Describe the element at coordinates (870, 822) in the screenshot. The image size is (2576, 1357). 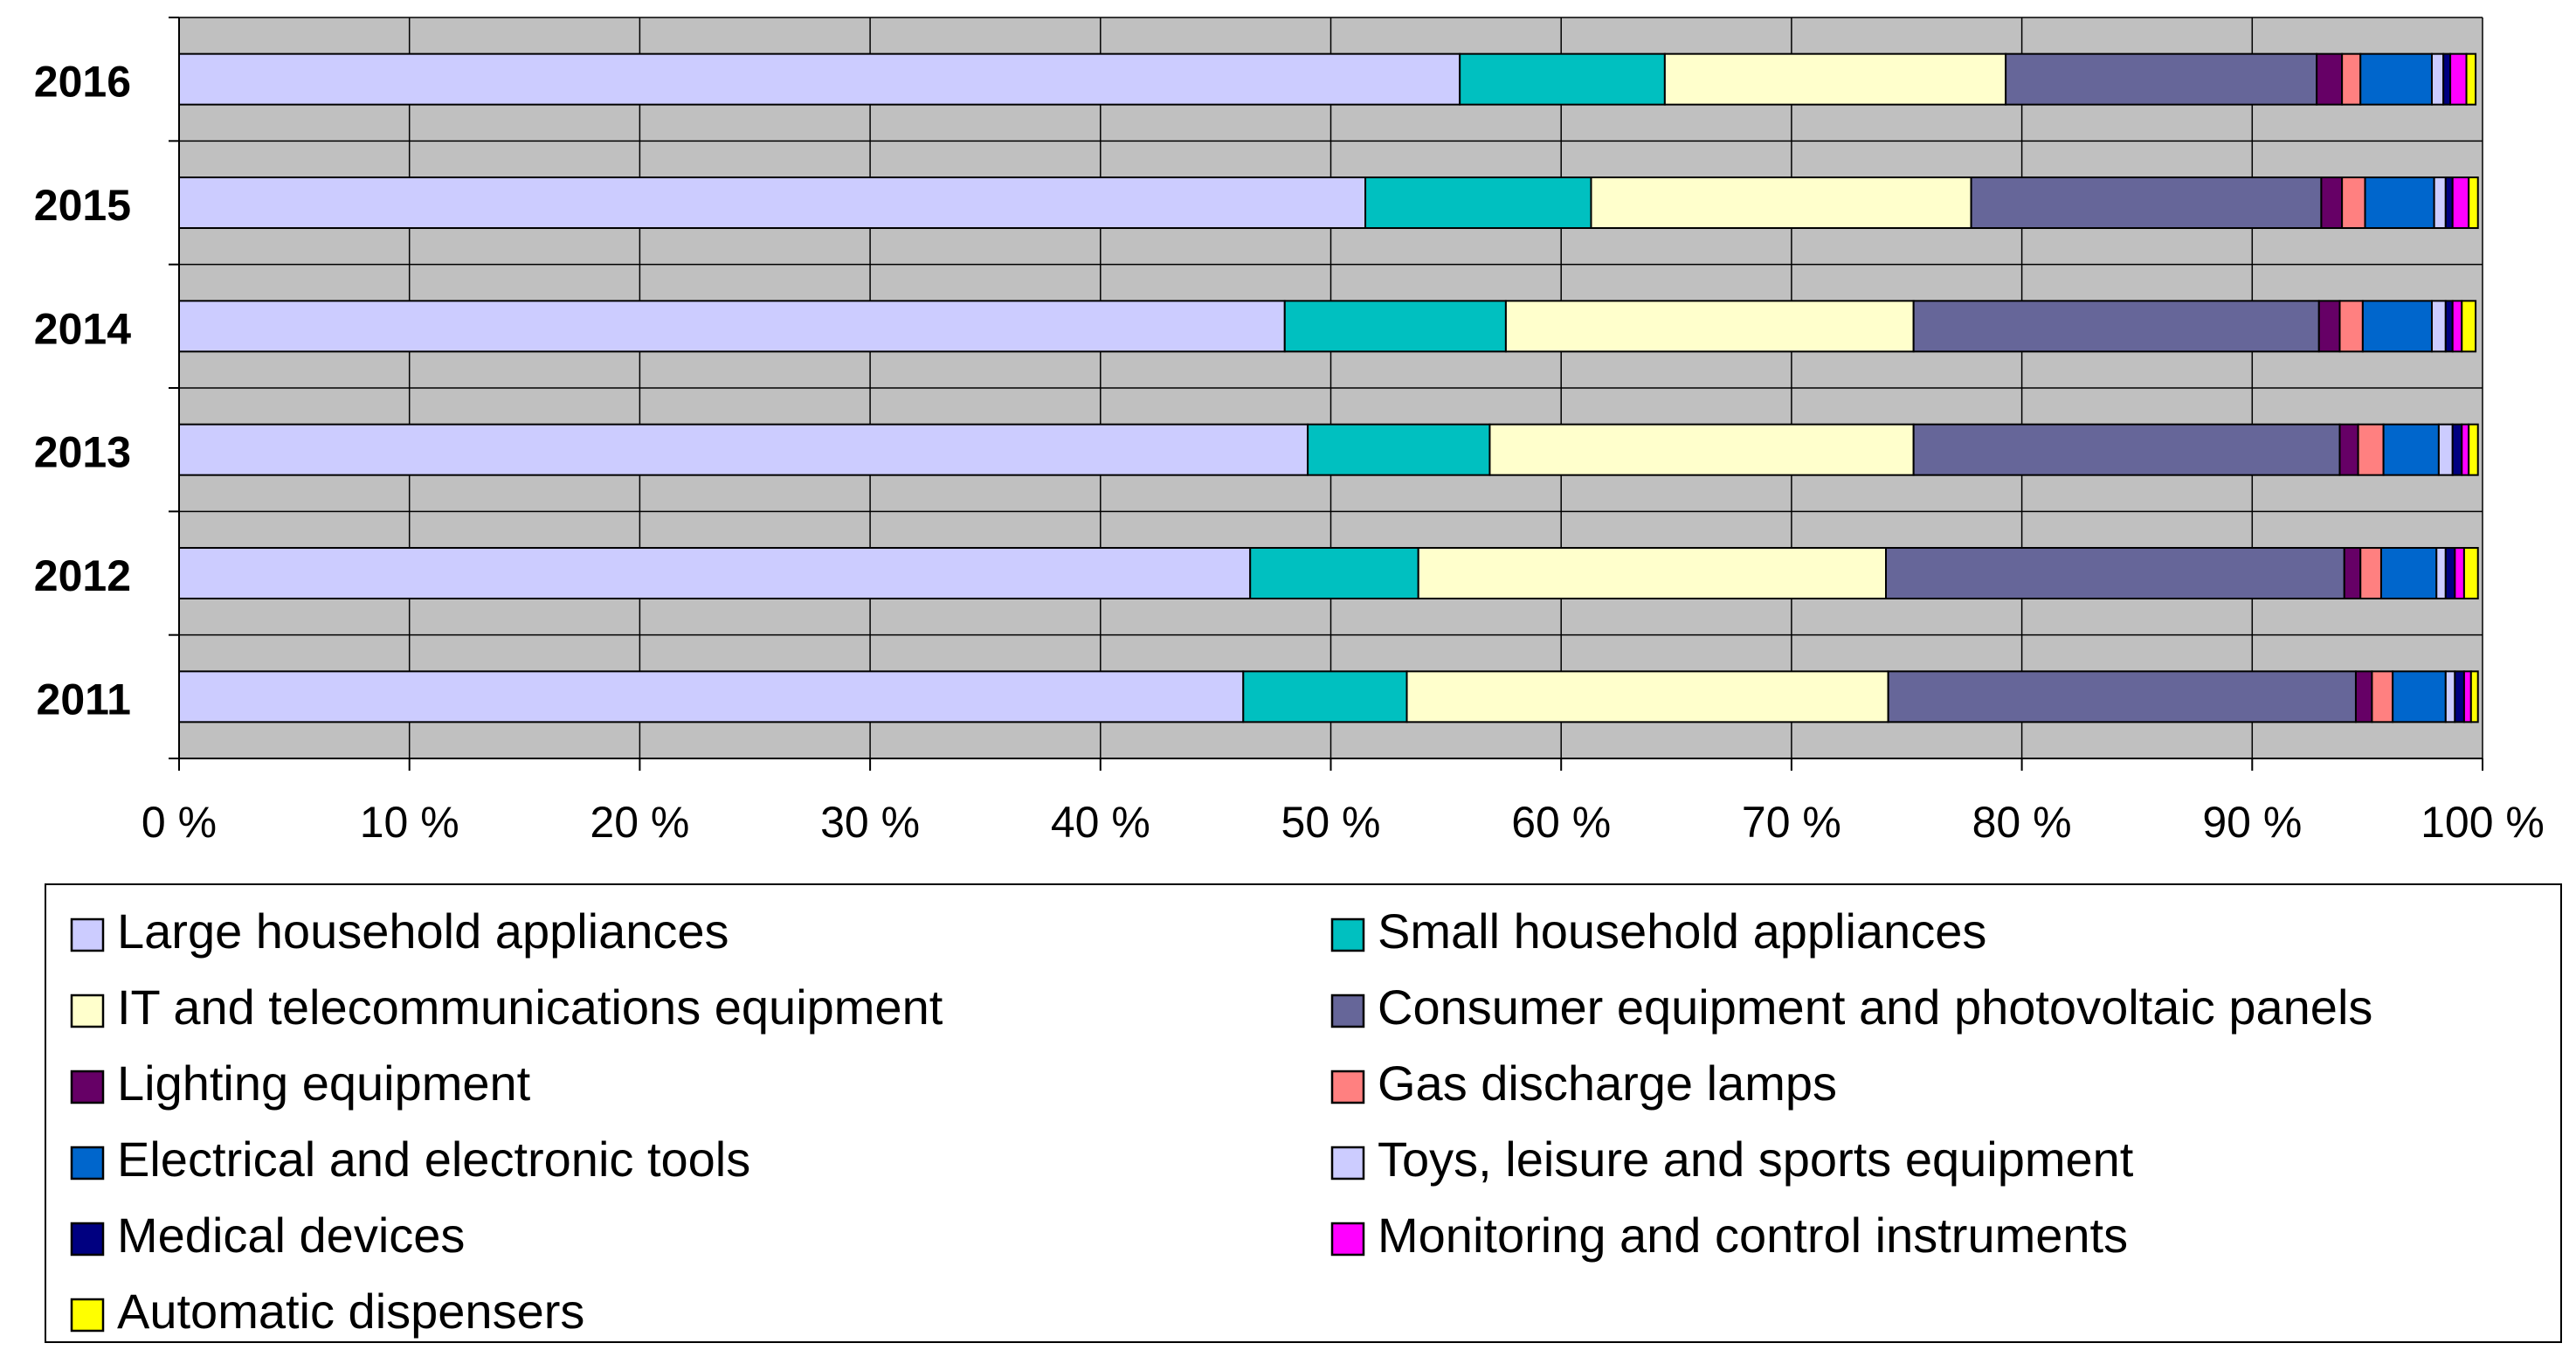
I see `x-tick-label: 30 %` at that location.